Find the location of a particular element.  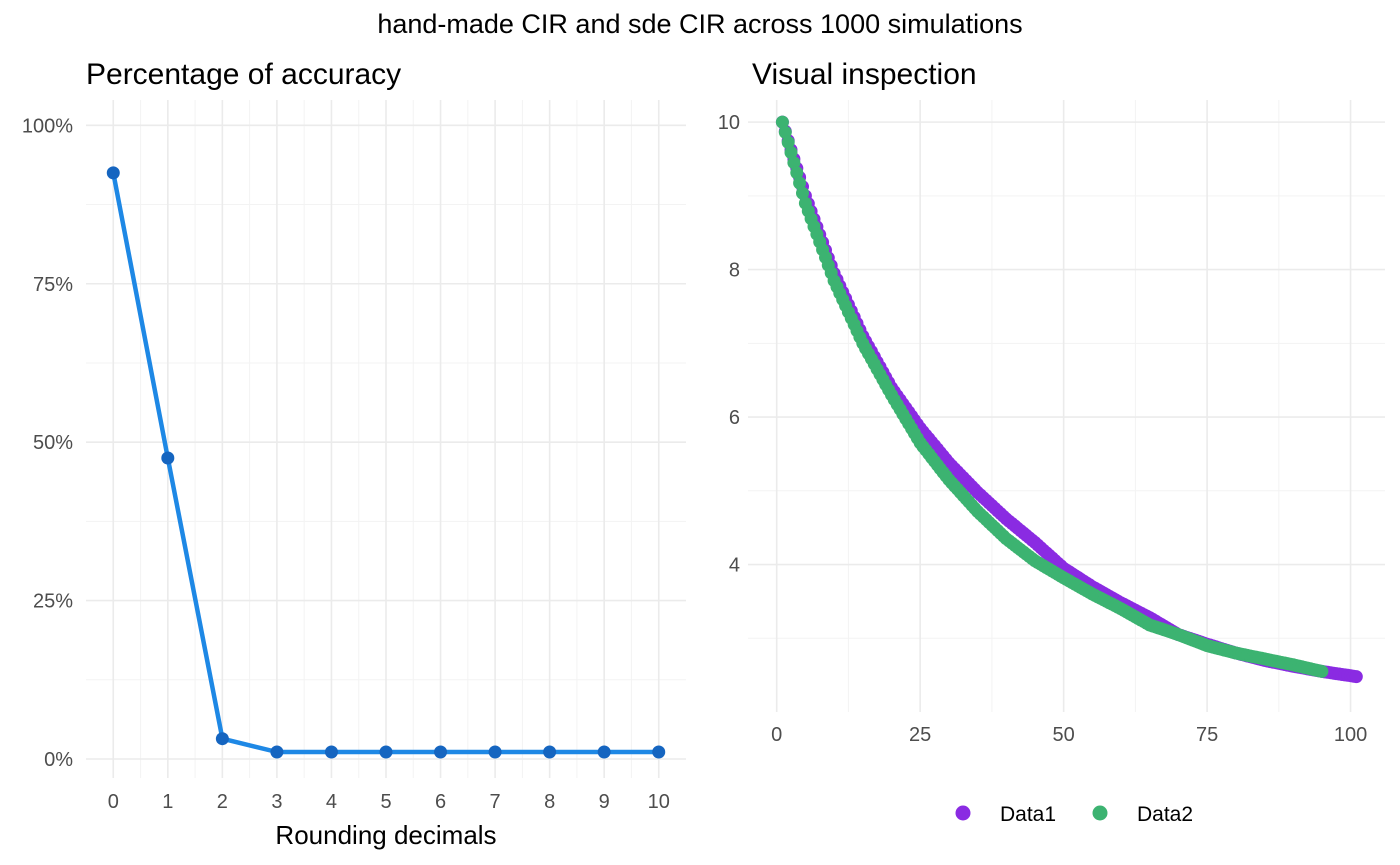

left-y-tick-label: 100% is located at coordinates (47, 126).